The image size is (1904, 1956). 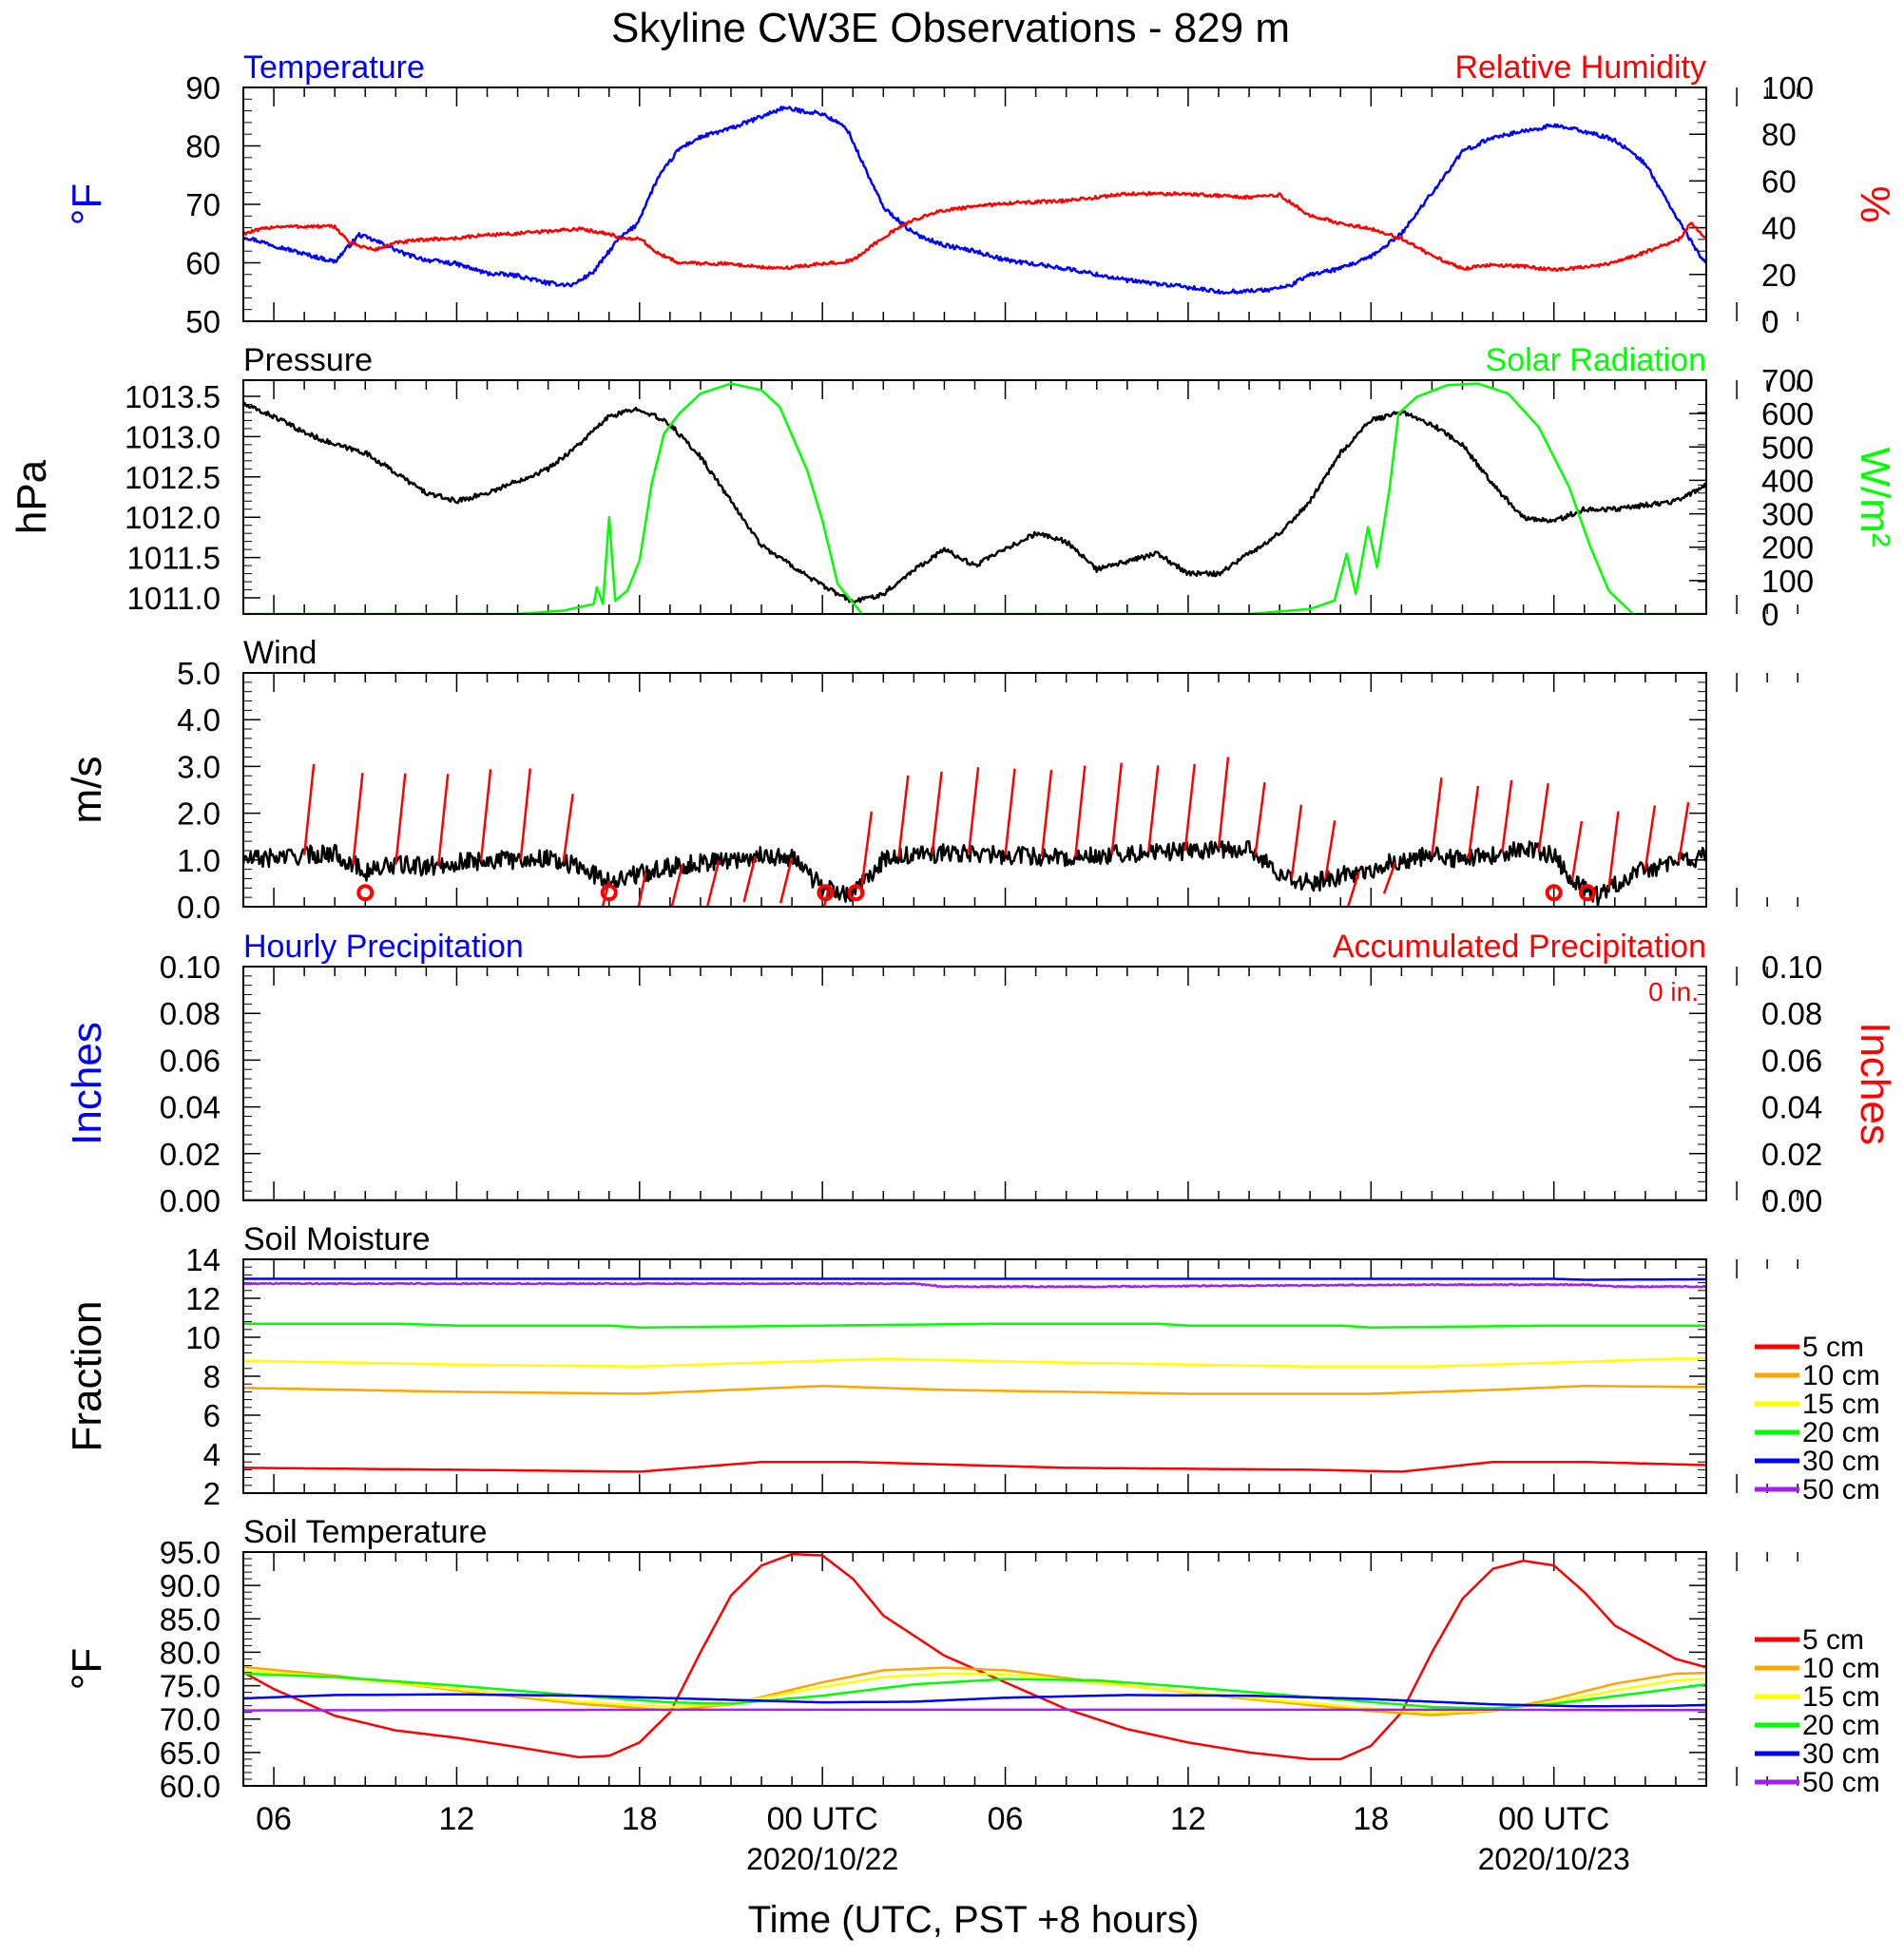 I want to click on y-tick-label: 0.08, so click(x=190, y=1013).